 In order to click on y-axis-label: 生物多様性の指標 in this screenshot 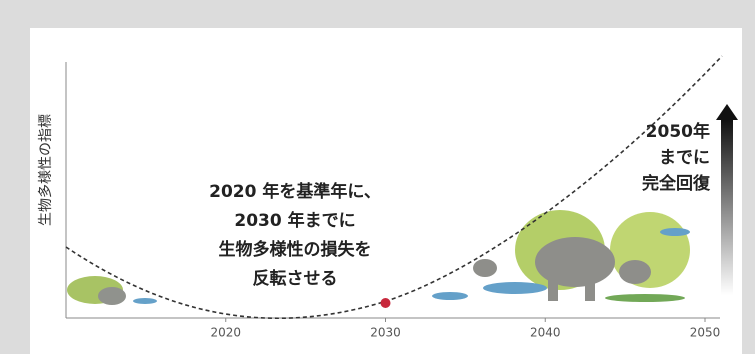, I will do `click(45, 170)`.